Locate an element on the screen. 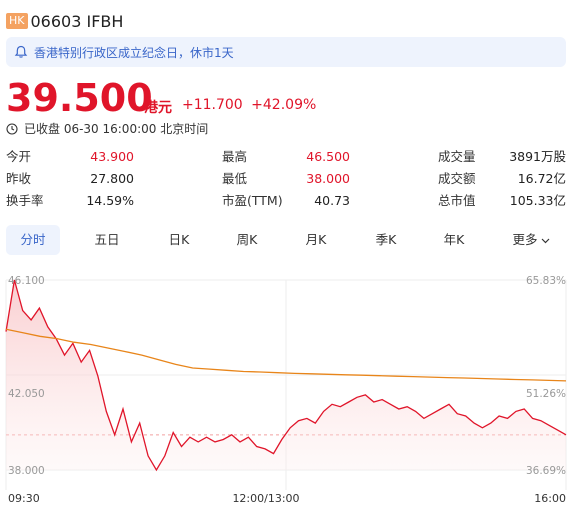 The height and width of the screenshot is (515, 582). market-holiday-notice: 香港特别行政区成立纪念日，休市1天 is located at coordinates (286, 52).